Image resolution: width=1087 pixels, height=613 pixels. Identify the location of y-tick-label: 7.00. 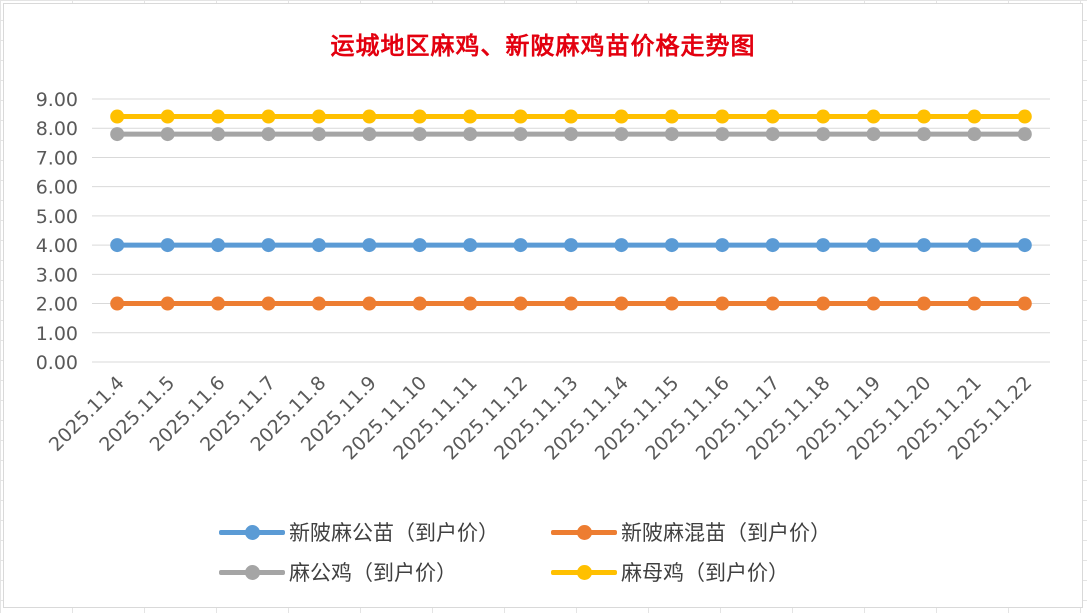
(57, 158).